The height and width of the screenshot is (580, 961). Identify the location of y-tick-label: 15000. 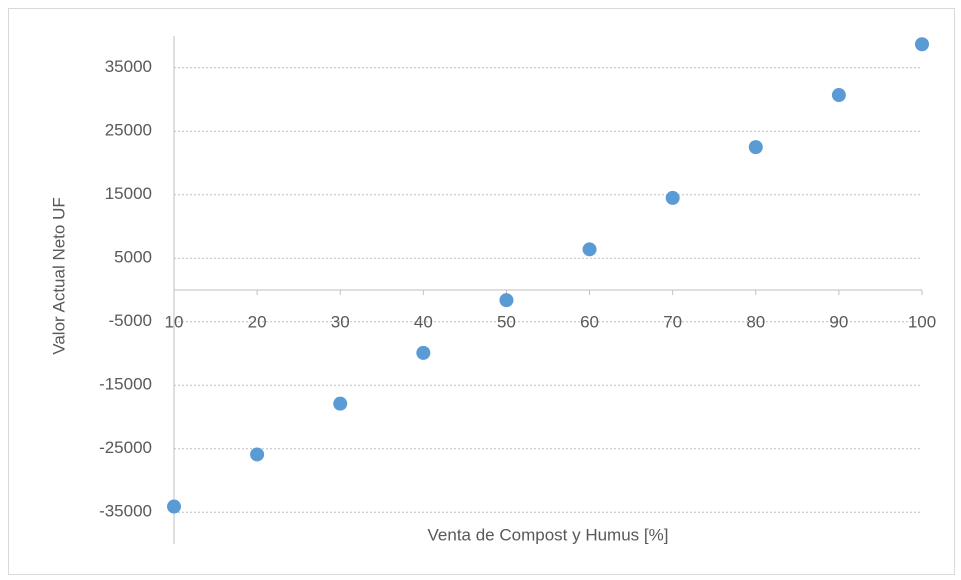
(128, 193).